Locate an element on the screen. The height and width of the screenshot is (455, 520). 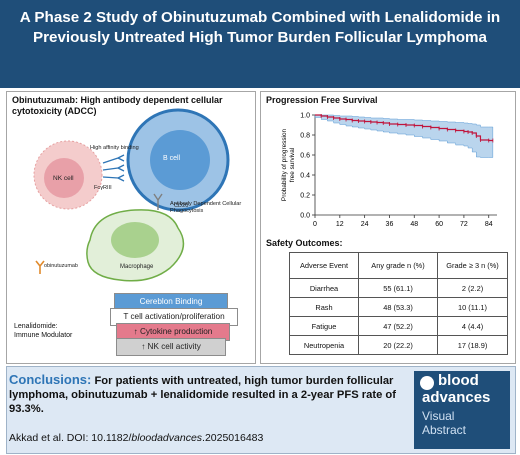
x-tick-label: 24 is located at coordinates (365, 224).